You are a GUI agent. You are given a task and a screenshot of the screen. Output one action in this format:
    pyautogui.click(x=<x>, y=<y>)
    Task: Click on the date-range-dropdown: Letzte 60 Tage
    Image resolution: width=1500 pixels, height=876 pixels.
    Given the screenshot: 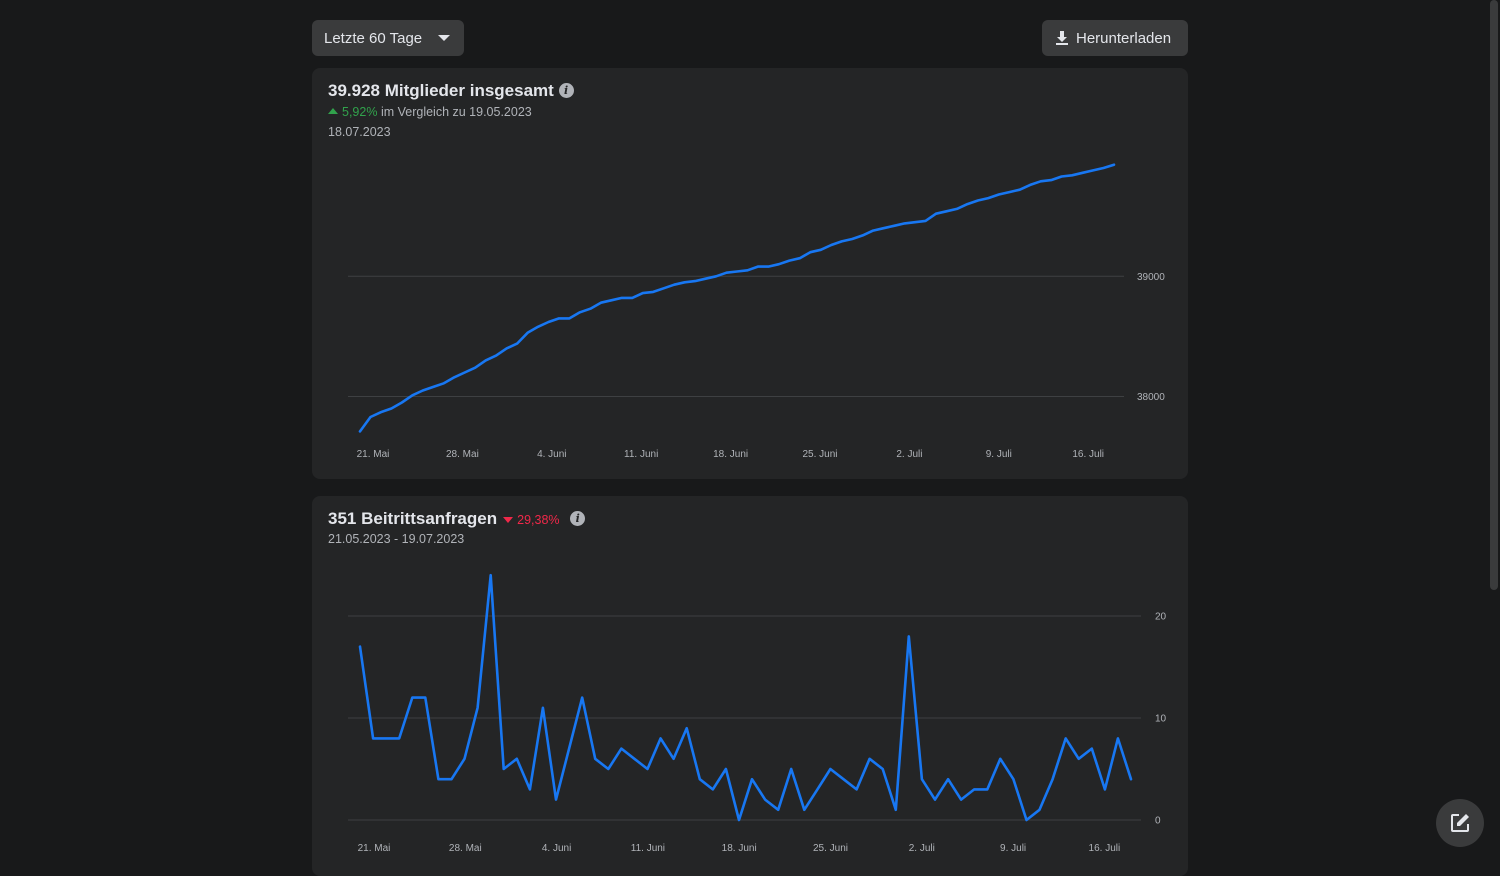 What is the action you would take?
    pyautogui.click(x=388, y=38)
    